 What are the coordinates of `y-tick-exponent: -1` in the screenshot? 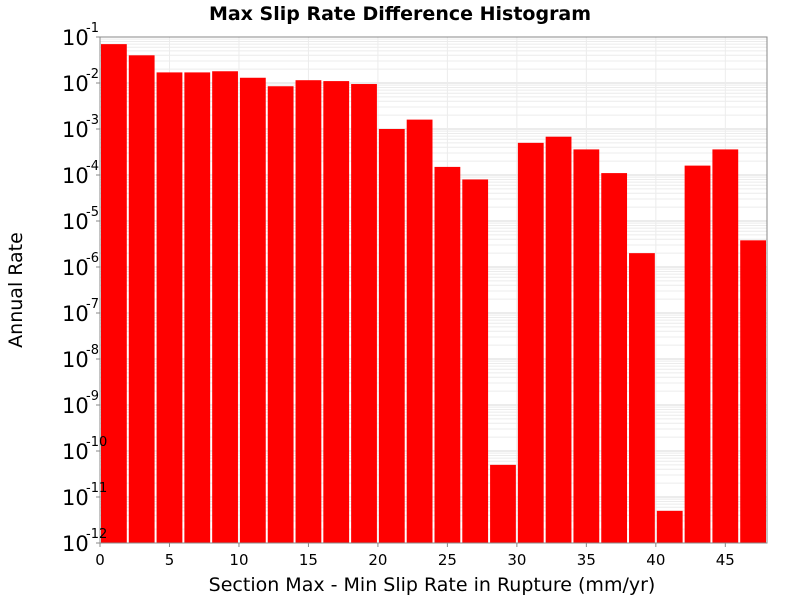 It's located at (92, 28).